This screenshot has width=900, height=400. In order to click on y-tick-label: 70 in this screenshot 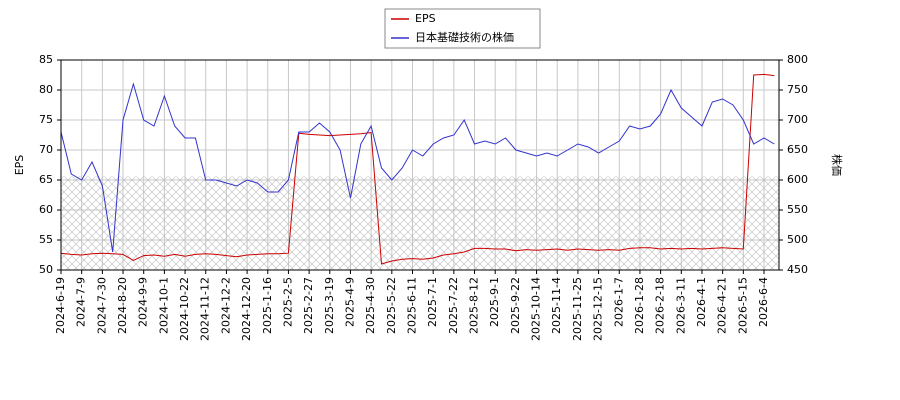, I will do `click(46, 149)`.